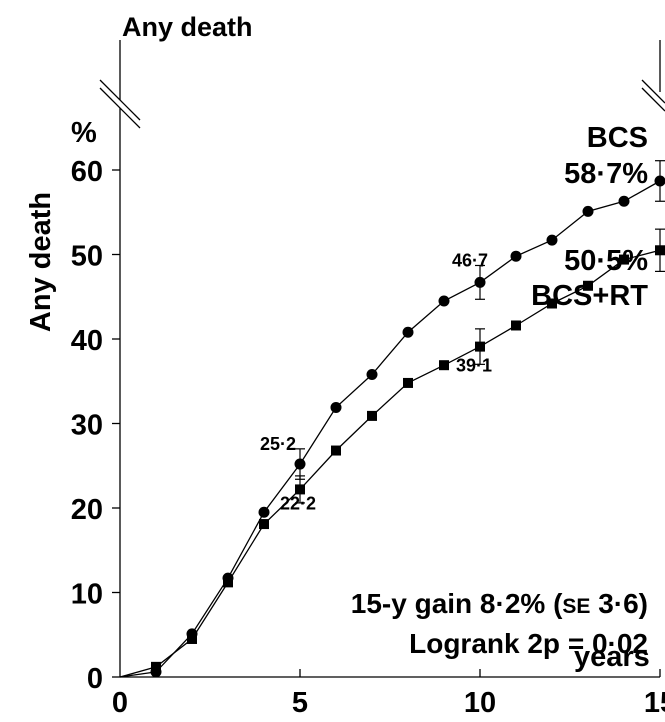 This screenshot has height=722, width=665. I want to click on y-tick-label: 30, so click(87, 426).